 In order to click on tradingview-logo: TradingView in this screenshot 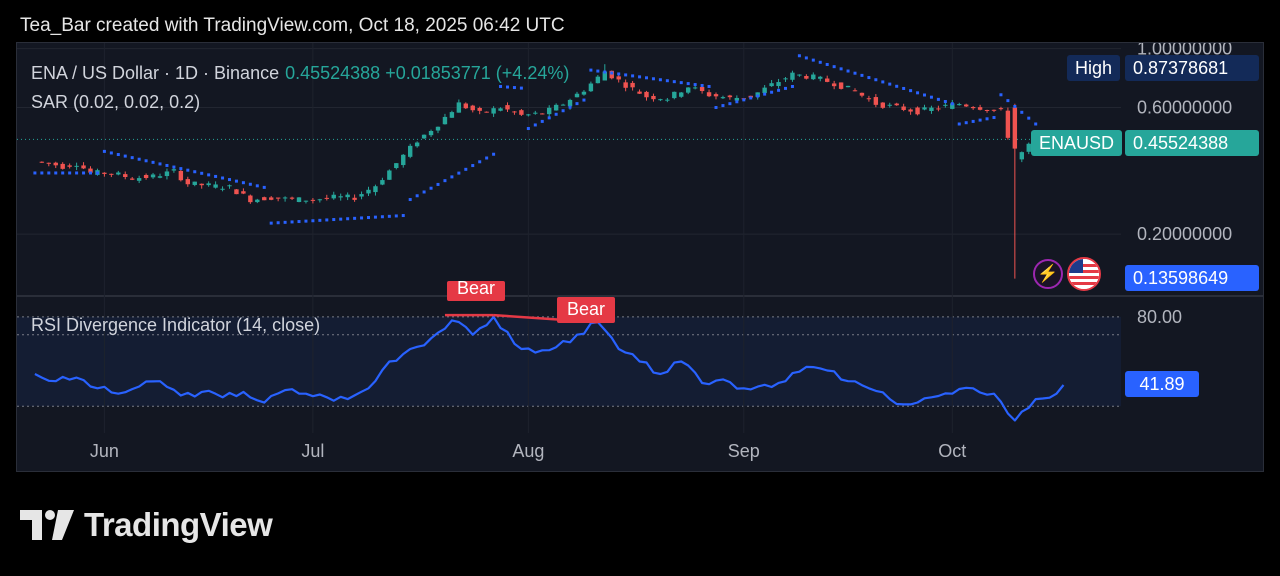, I will do `click(146, 525)`.